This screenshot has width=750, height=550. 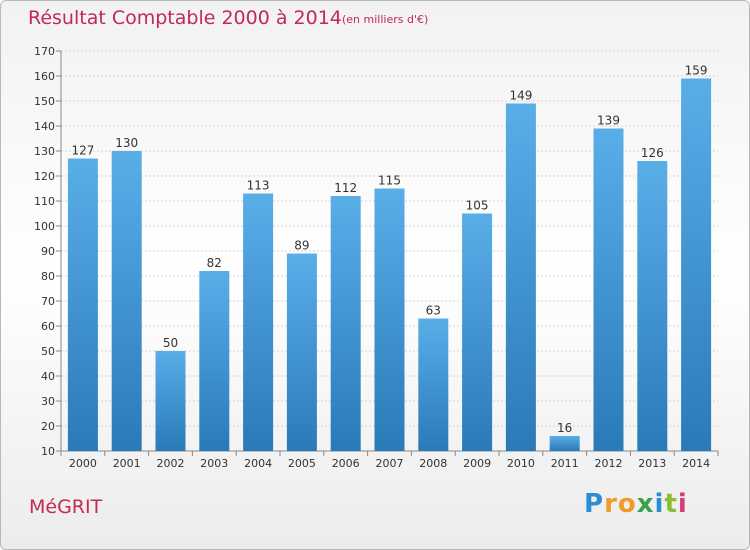 What do you see at coordinates (126, 143) in the screenshot?
I see `data-label: 130` at bounding box center [126, 143].